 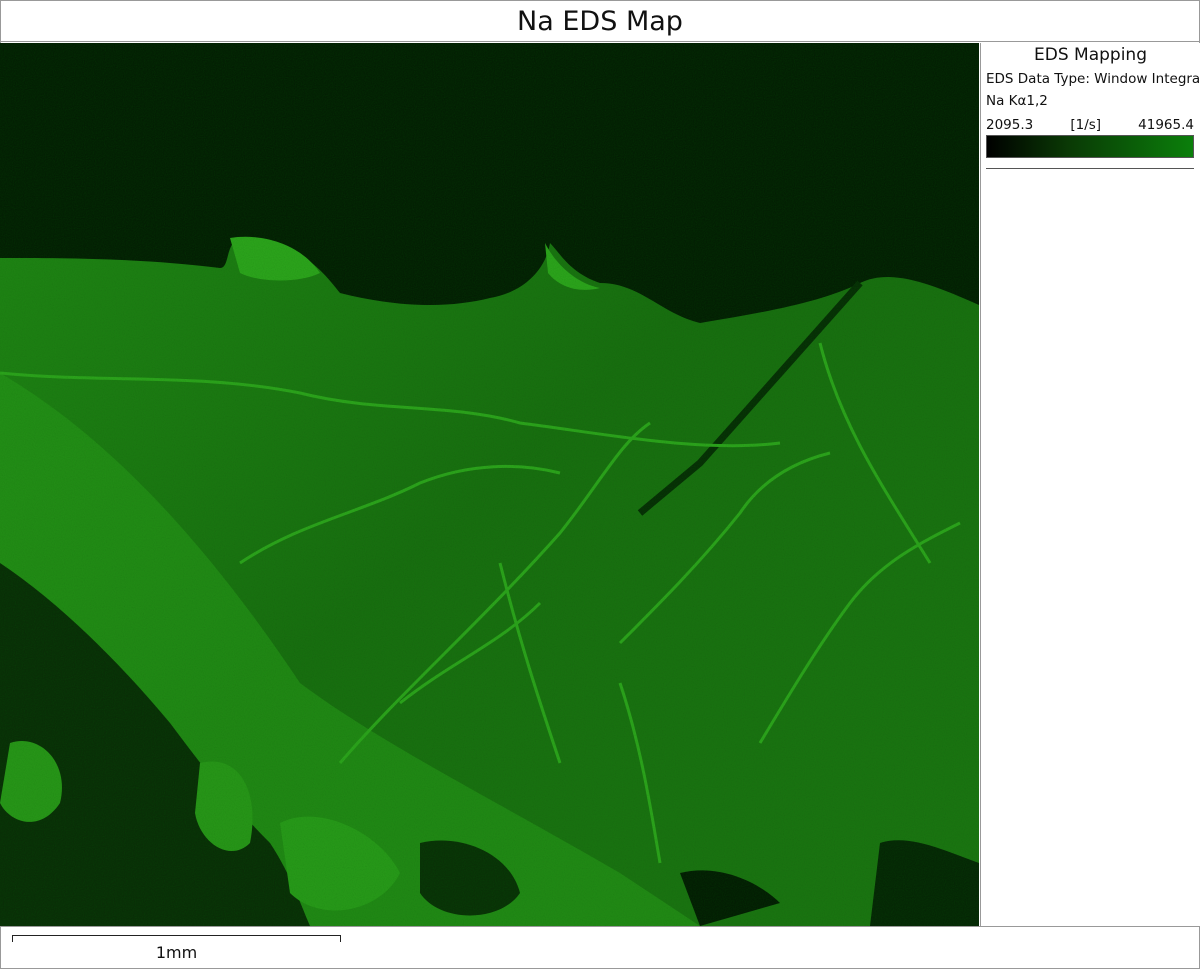 I want to click on legend-divider, so click(x=1090, y=168).